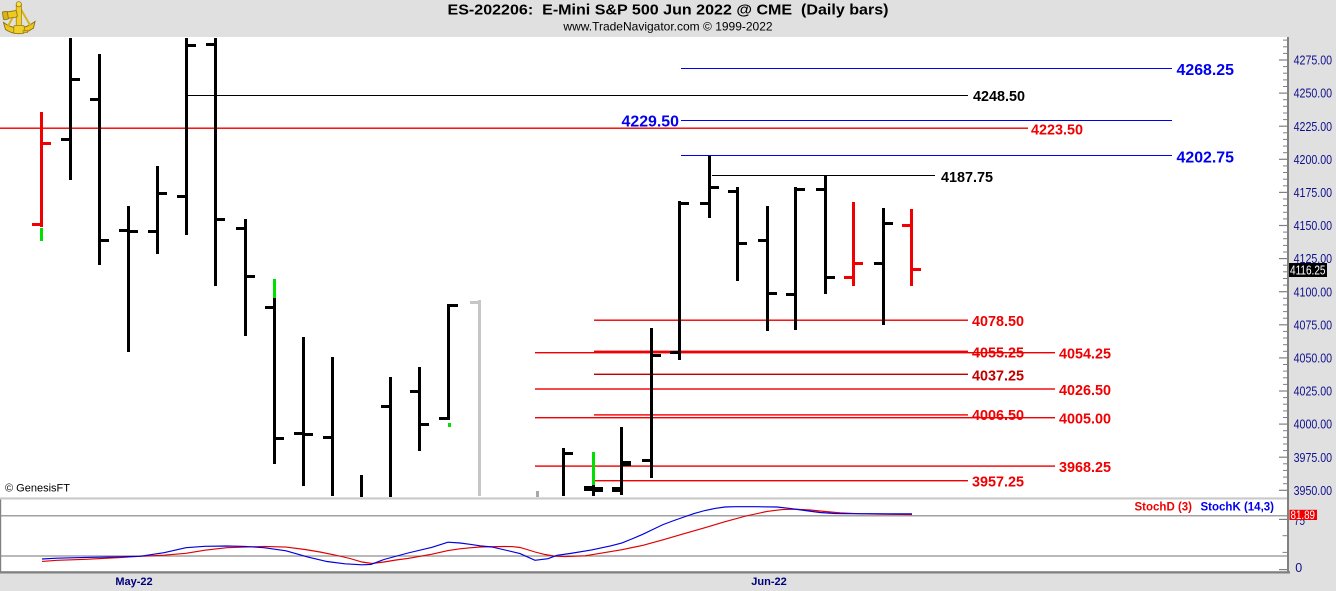 This screenshot has width=1336, height=591. I want to click on svg-text: © GenesisFT, so click(37, 489).